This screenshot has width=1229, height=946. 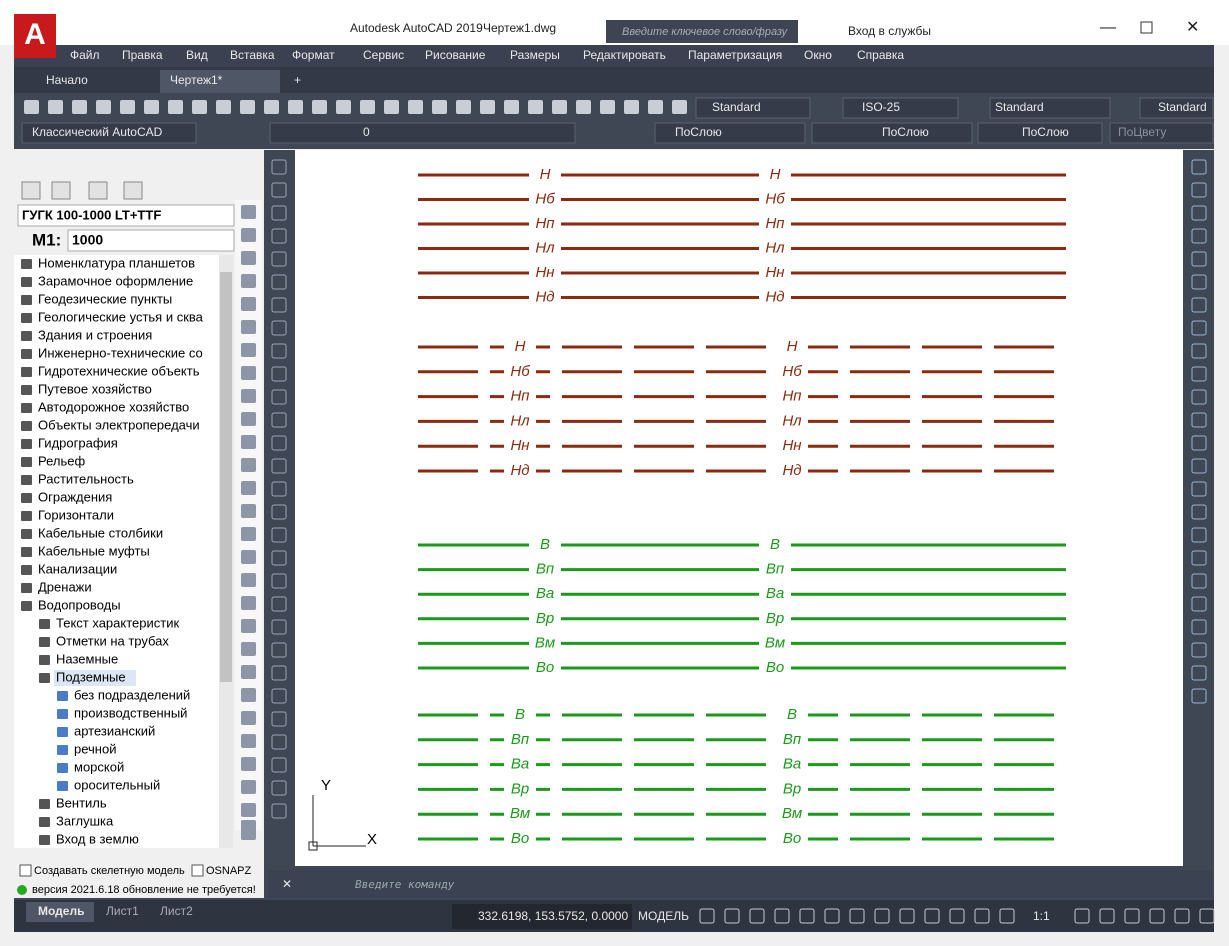 I want to click on tree-item: оросительный, so click(x=117, y=784).